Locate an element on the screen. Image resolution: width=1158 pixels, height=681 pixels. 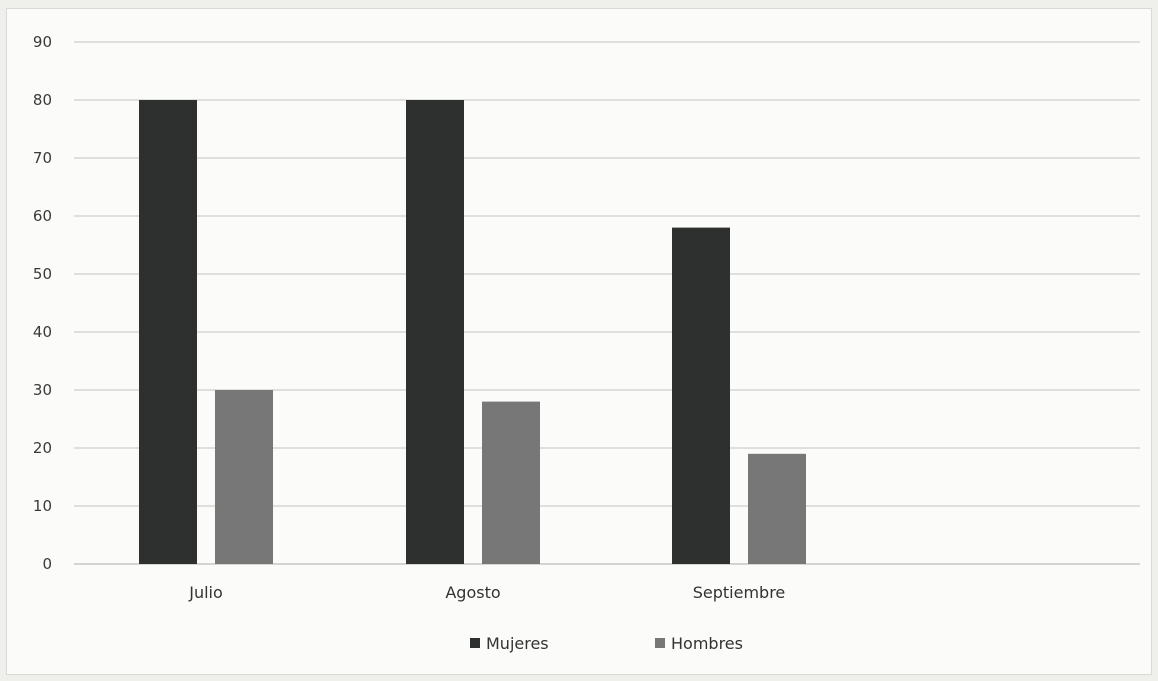
y-tick-label: 10 is located at coordinates (42, 506).